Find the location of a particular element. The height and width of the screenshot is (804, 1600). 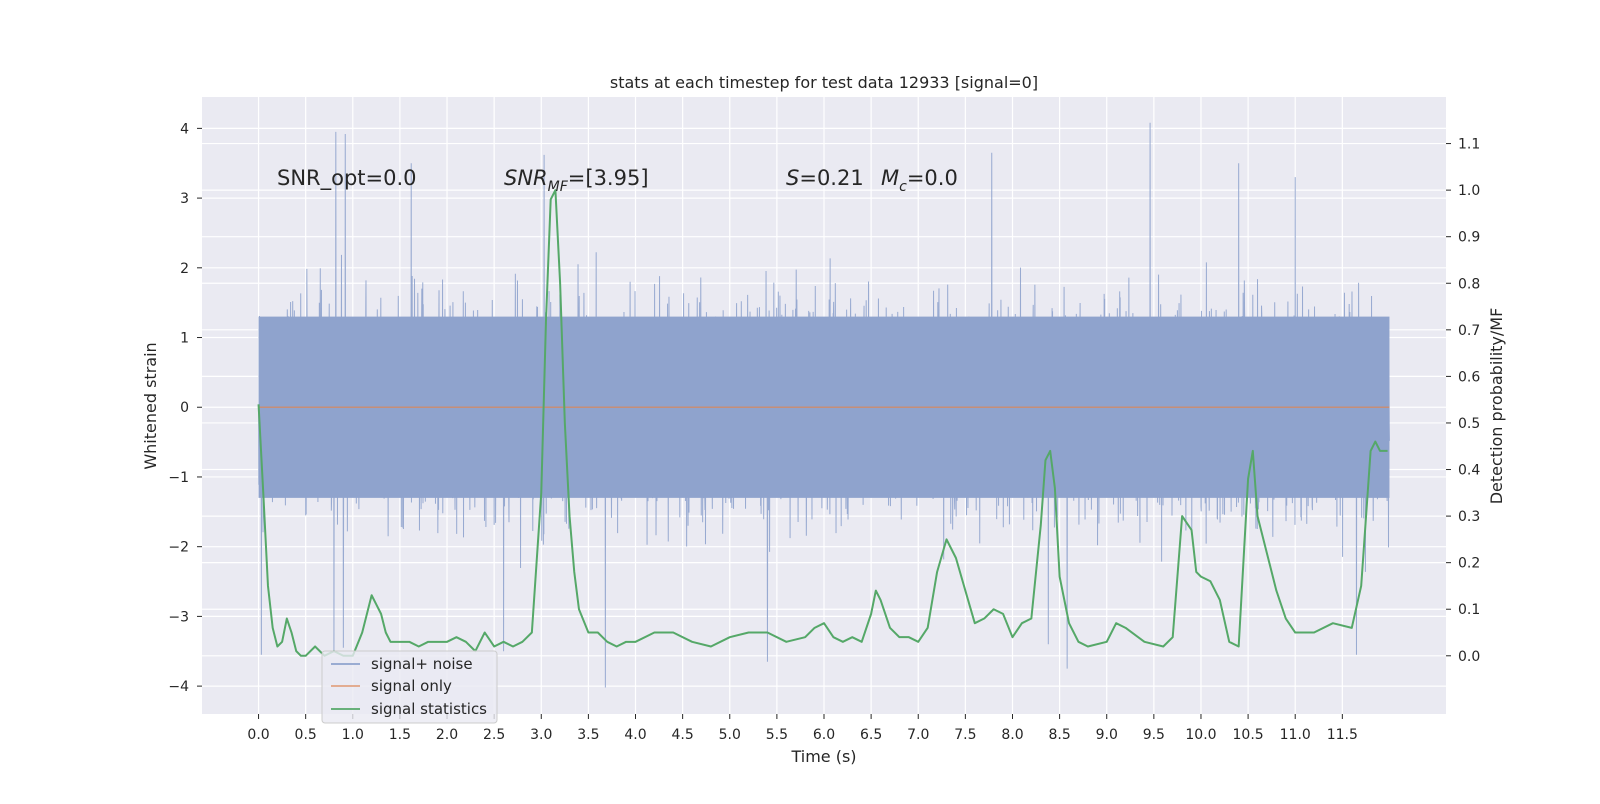

annotation-snr-opt: SNR_opt=0.0 is located at coordinates (347, 178).